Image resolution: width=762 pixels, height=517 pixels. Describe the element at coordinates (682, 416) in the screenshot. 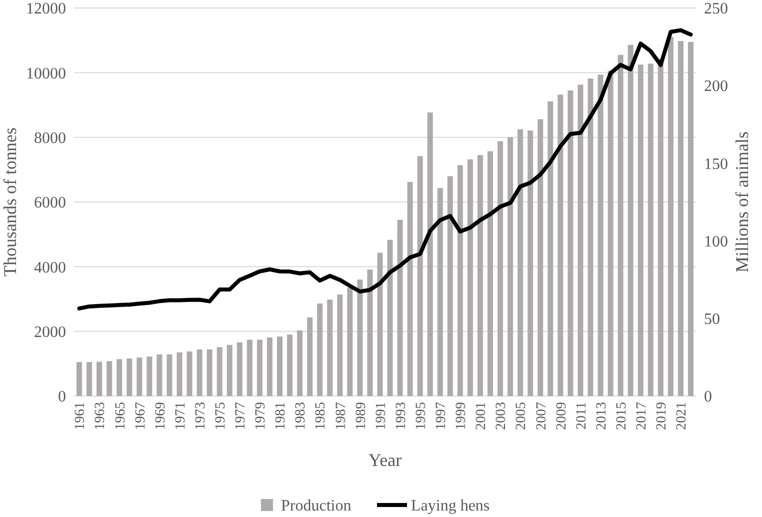

I see `x-tick-label: 2021` at that location.